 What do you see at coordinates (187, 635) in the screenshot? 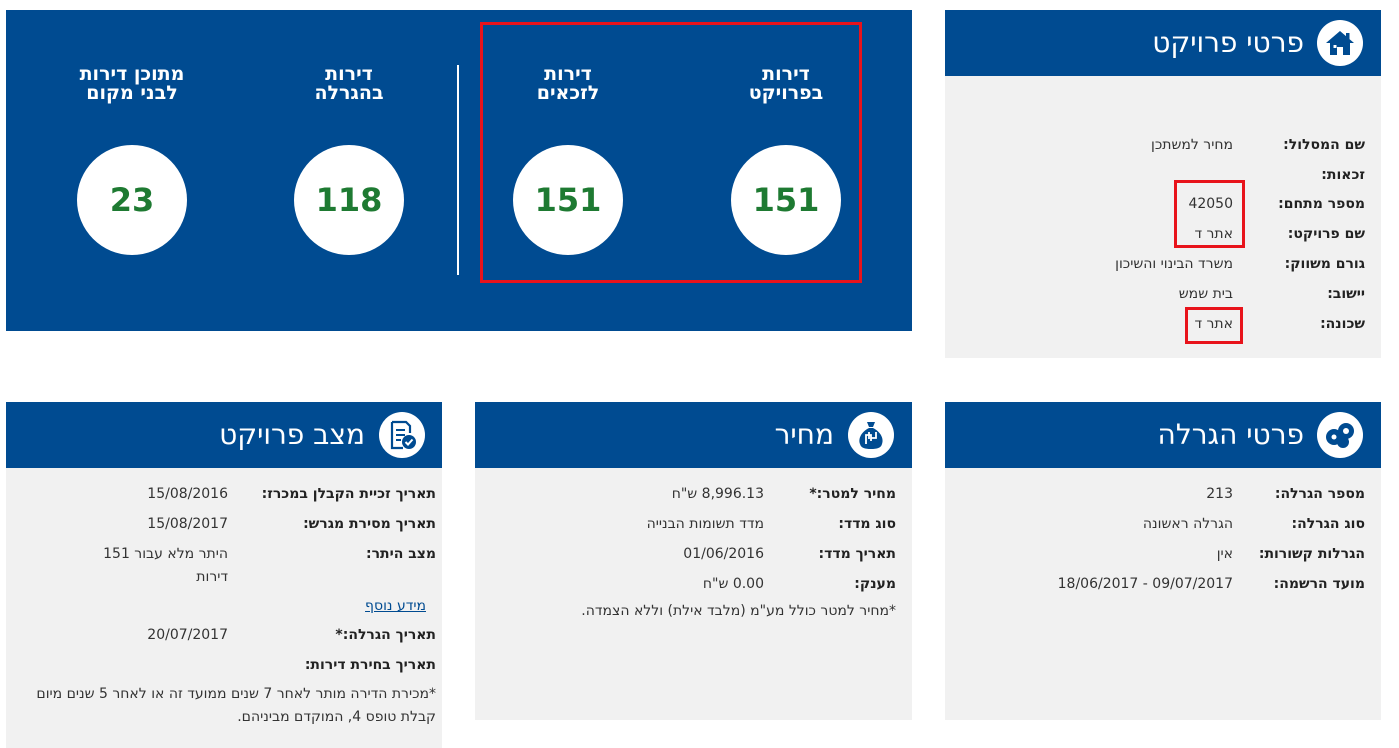
I see `row-value: 20/07/2017` at bounding box center [187, 635].